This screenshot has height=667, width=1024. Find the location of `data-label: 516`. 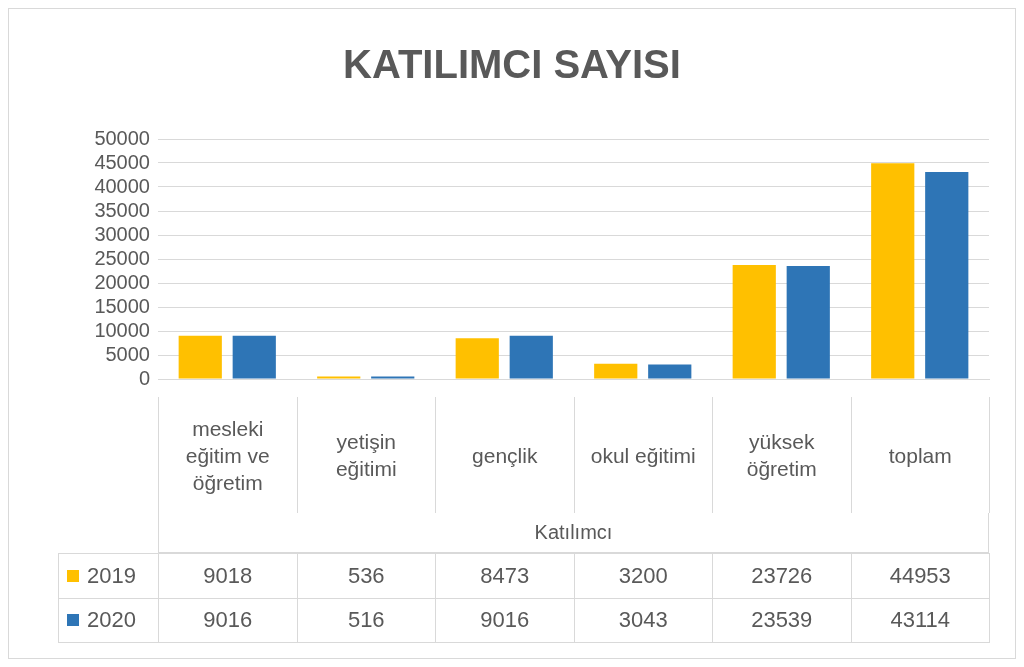

data-label: 516 is located at coordinates (366, 620).